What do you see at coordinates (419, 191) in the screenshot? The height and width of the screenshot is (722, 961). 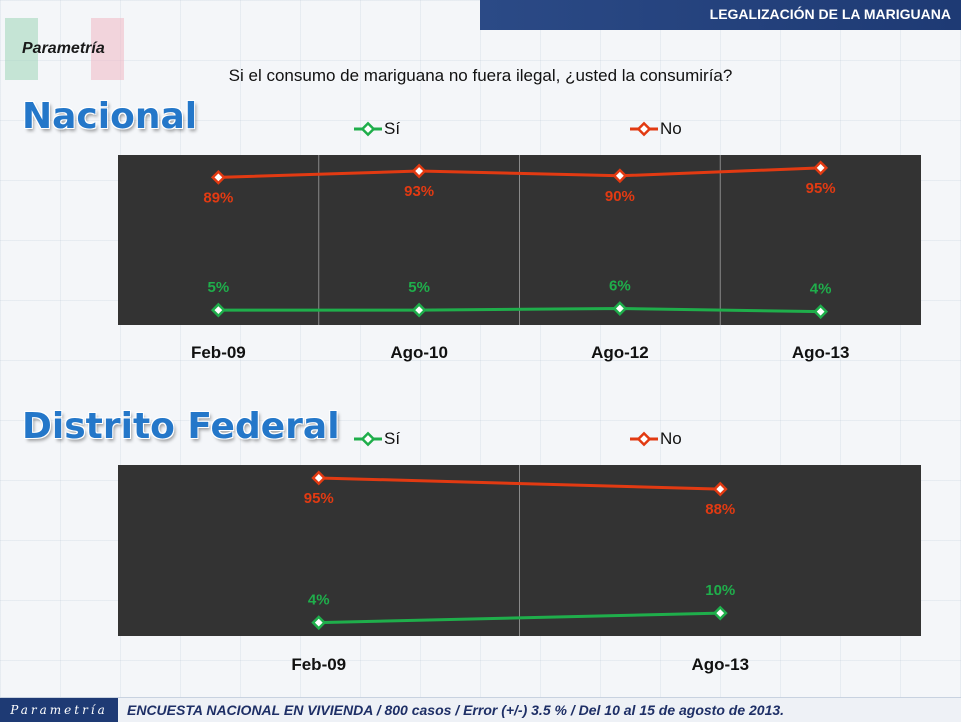 I see `data-label: 93%` at bounding box center [419, 191].